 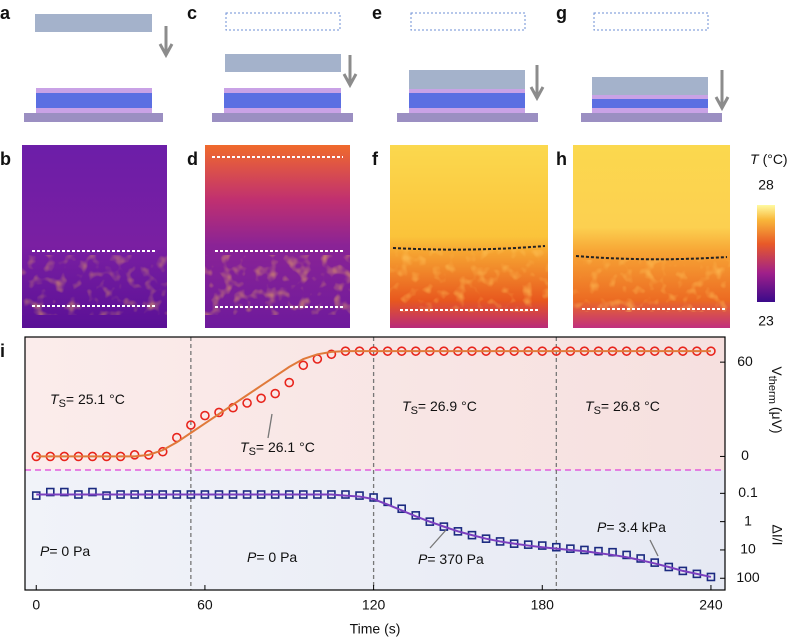 I want to click on annotation: TS= 26.9 °C, so click(x=439, y=407).